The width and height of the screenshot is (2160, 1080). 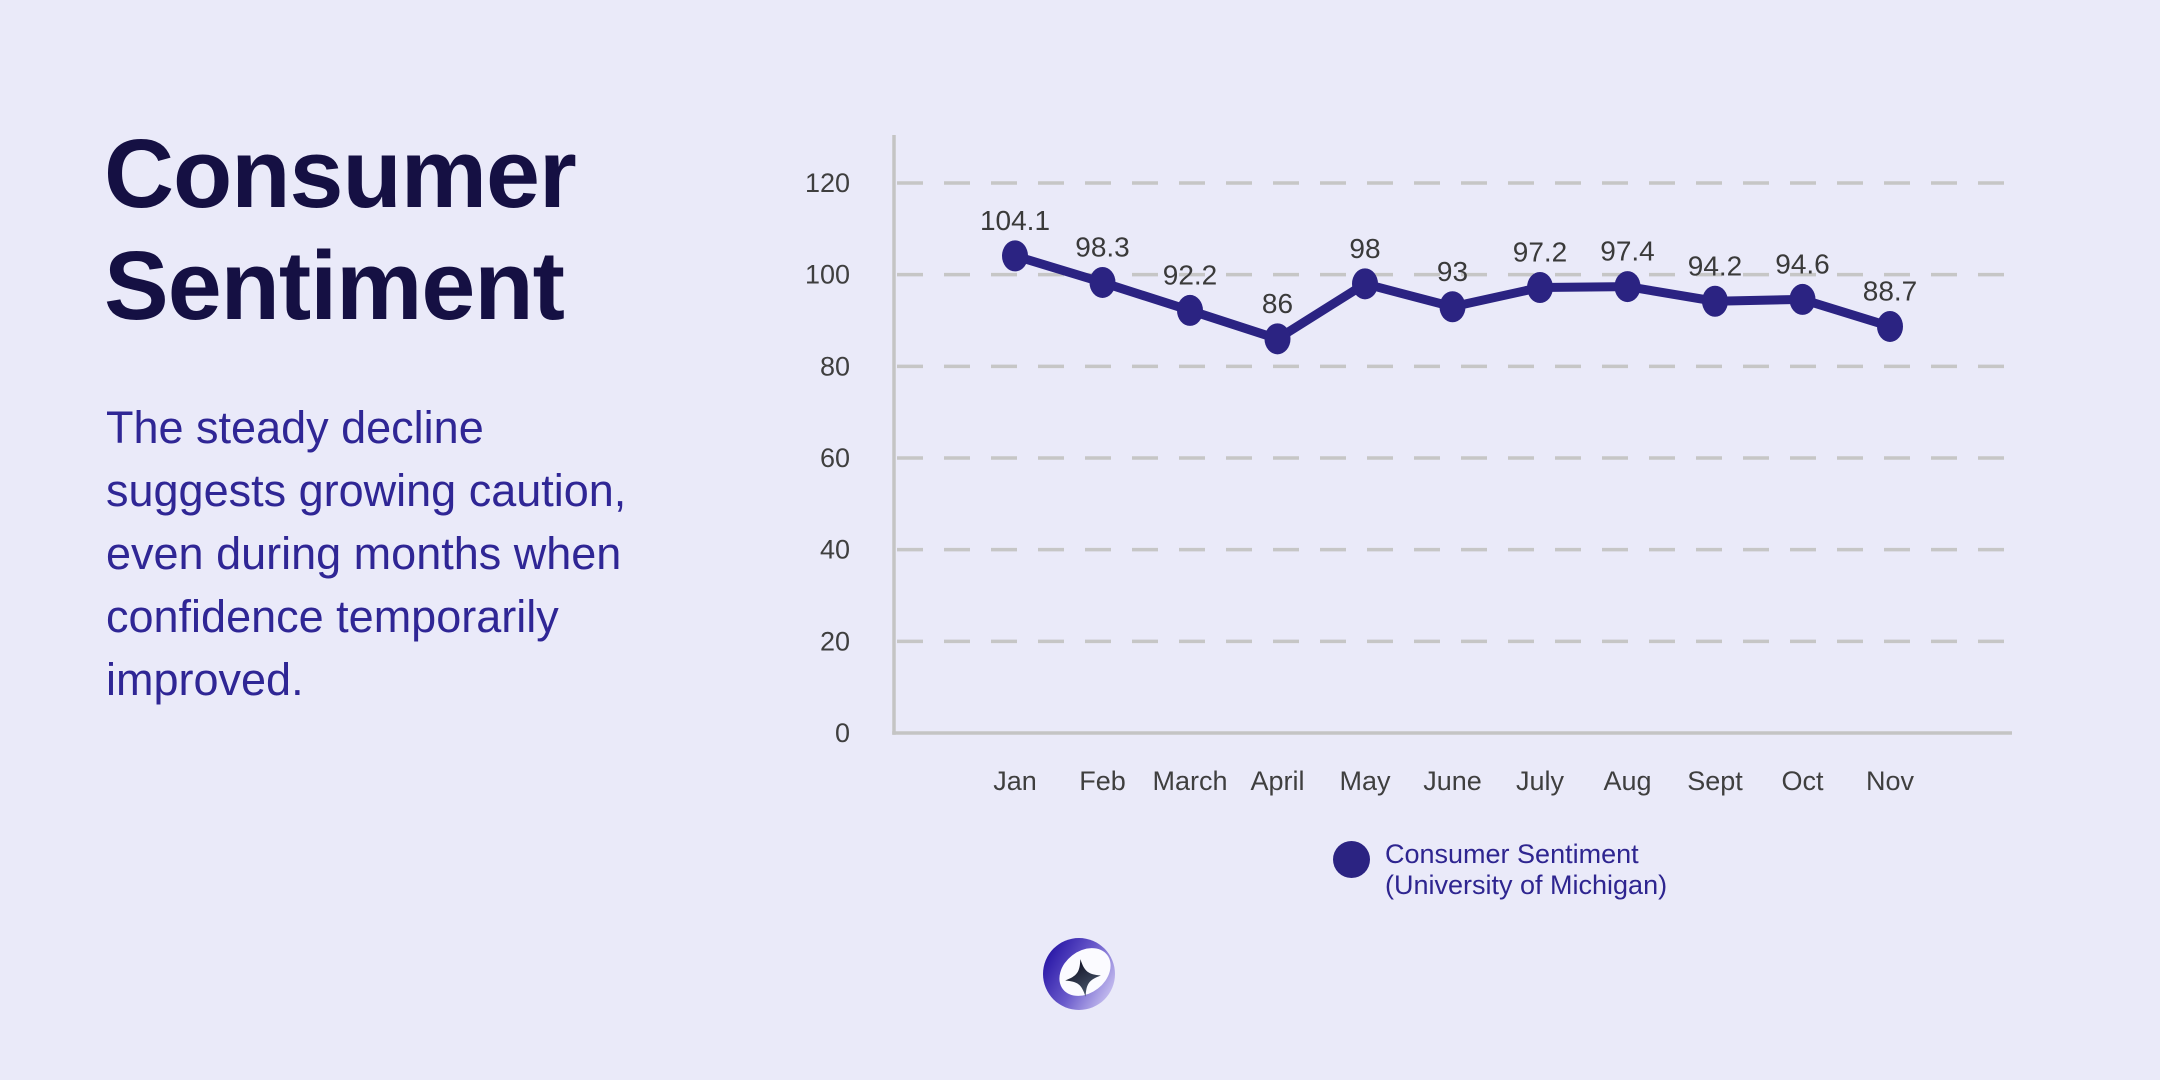 What do you see at coordinates (835, 458) in the screenshot?
I see `y-axis-tick-label: 60` at bounding box center [835, 458].